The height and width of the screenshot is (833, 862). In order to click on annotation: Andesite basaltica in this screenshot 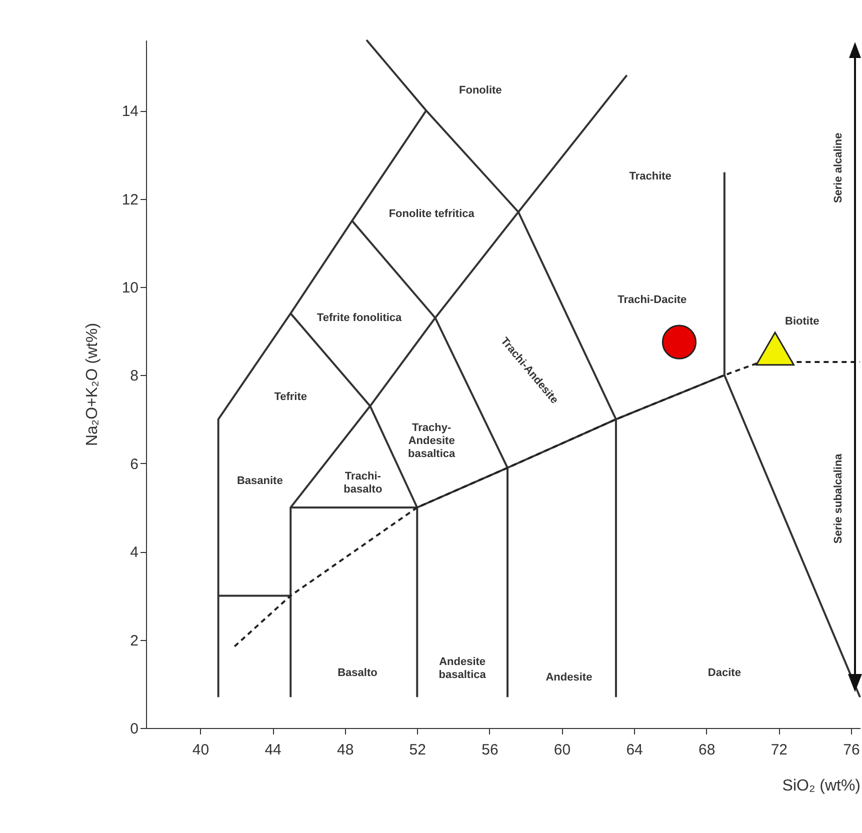, I will do `click(462, 668)`.